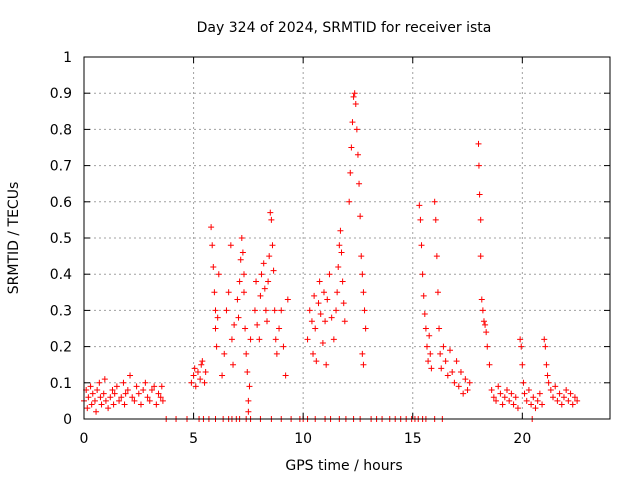 The width and height of the screenshot is (640, 480). Describe the element at coordinates (14, 238) in the screenshot. I see `y-axis-label: SRMTID / TECUs` at that location.